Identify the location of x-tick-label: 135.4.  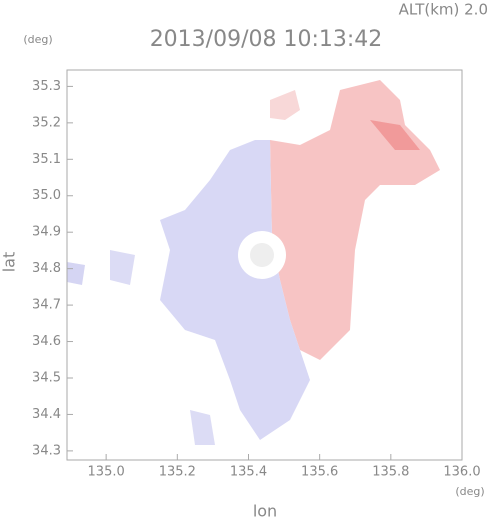
(248, 472).